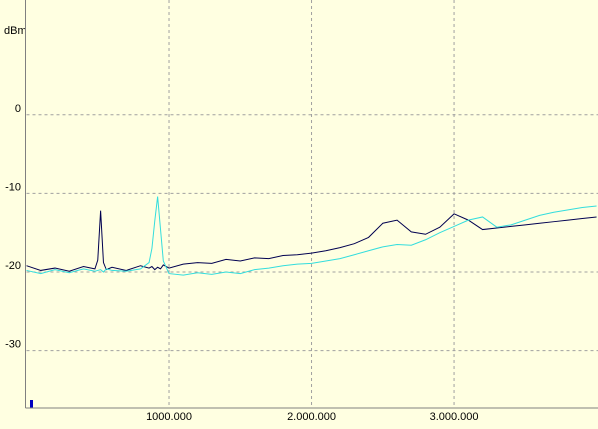  I want to click on y-axis-label: dBm, so click(15, 31).